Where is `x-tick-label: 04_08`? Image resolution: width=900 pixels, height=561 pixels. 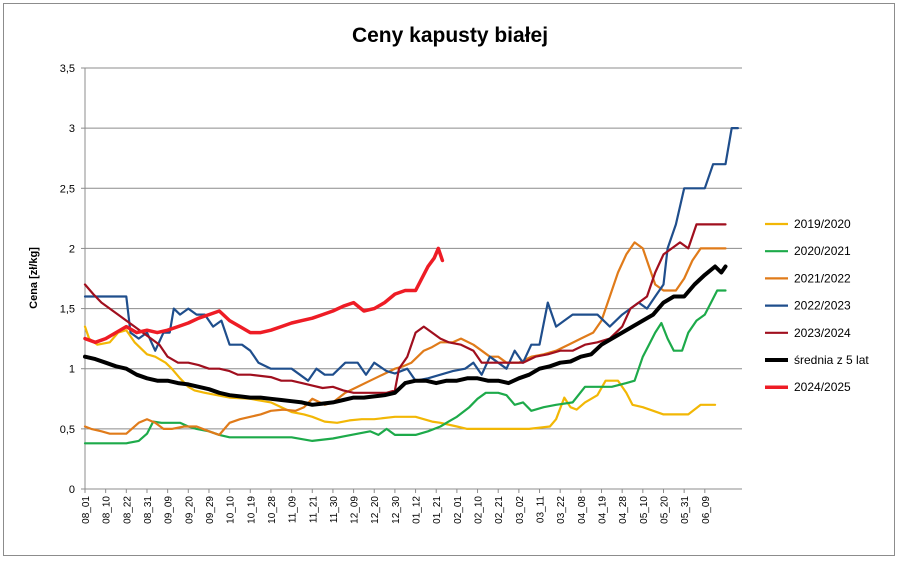
x-tick-label: 04_08 is located at coordinates (582, 510).